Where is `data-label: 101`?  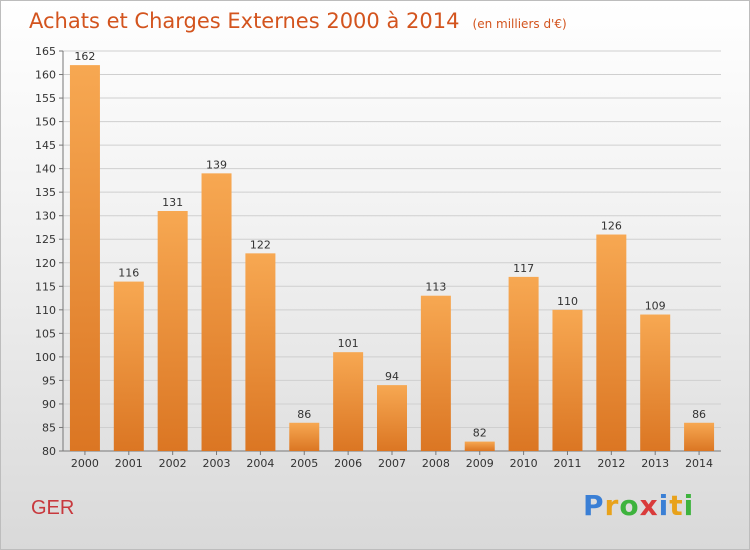
data-label: 101 is located at coordinates (348, 343).